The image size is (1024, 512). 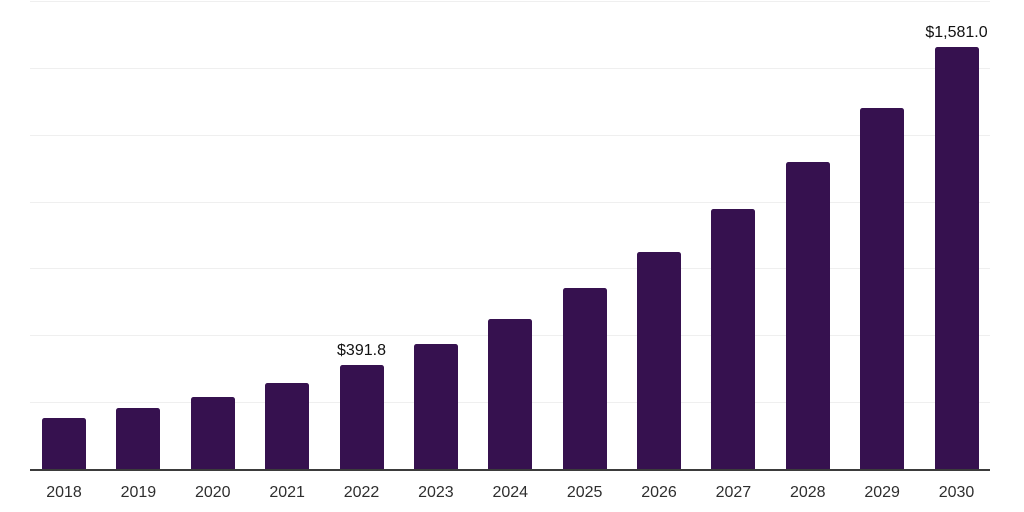 I want to click on bar-2026, so click(x=659, y=360).